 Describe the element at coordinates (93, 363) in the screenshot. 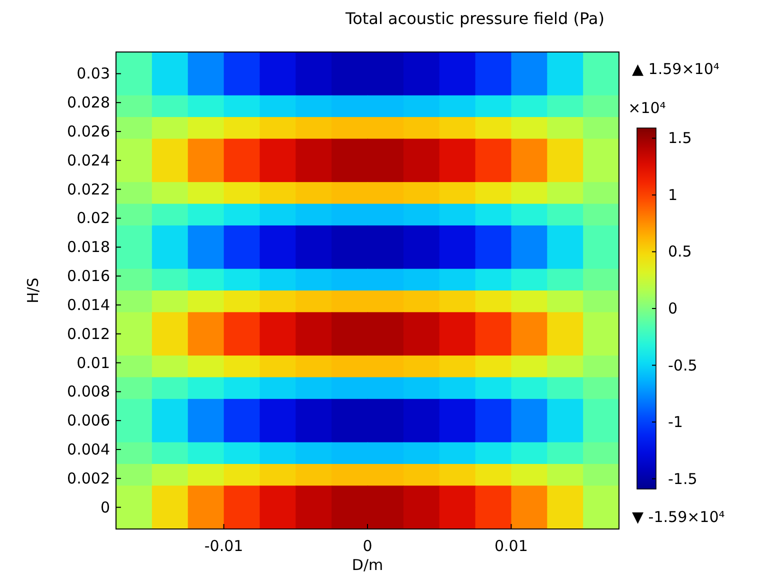

I see `y-tick-label: 0.01` at that location.